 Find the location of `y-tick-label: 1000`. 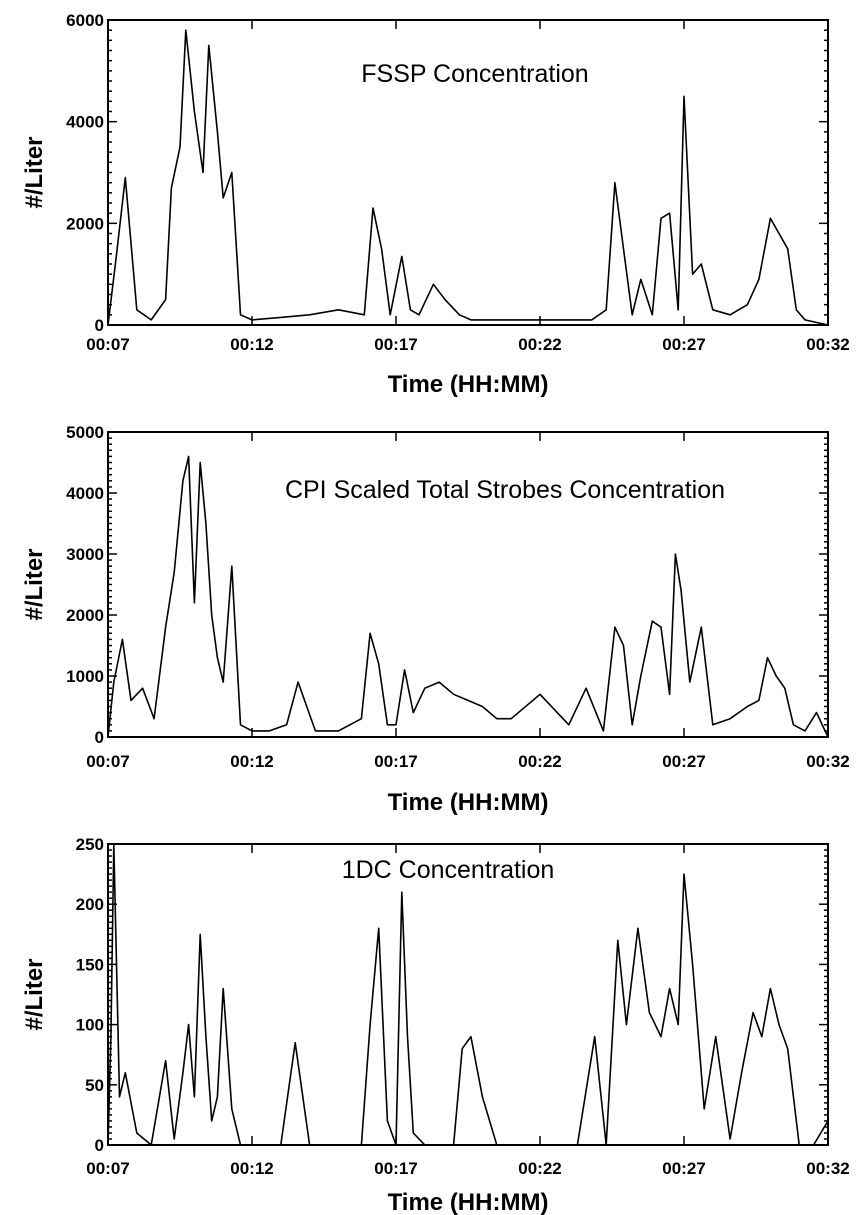

y-tick-label: 1000 is located at coordinates (85, 676).